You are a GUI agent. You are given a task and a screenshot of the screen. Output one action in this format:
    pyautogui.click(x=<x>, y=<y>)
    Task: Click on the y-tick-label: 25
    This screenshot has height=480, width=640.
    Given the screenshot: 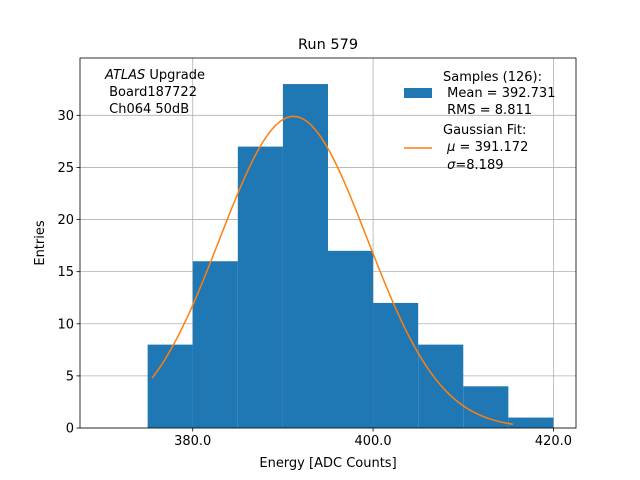 What is the action you would take?
    pyautogui.click(x=65, y=168)
    